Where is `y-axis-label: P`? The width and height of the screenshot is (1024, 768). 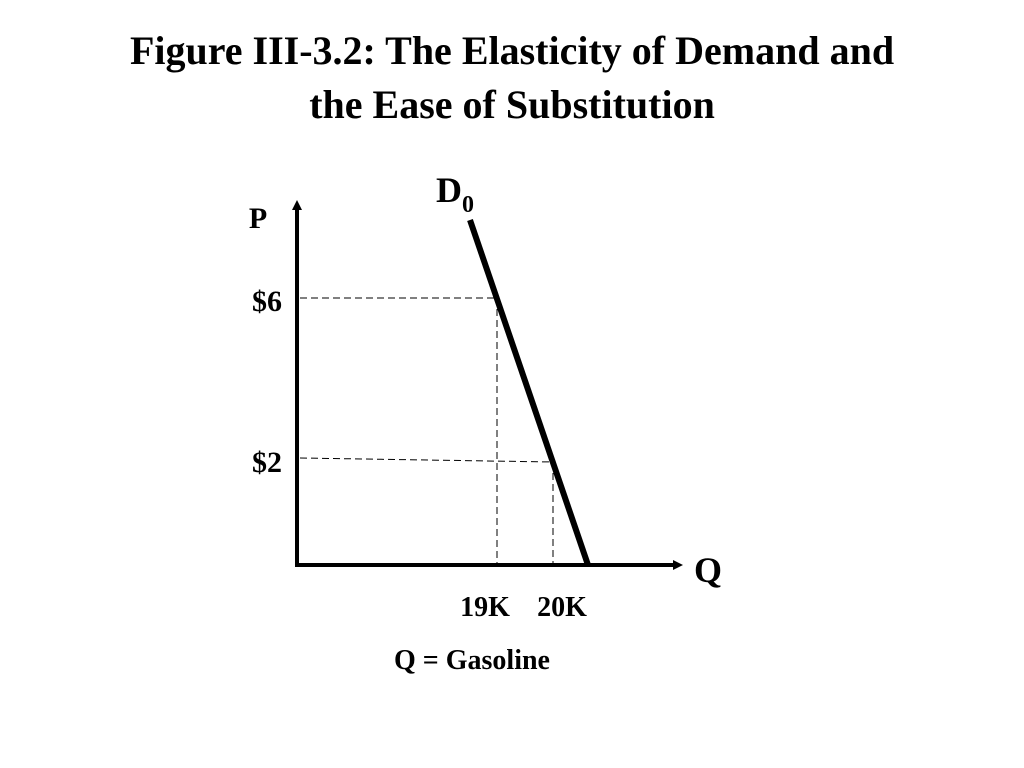
y-axis-label: P is located at coordinates (258, 218).